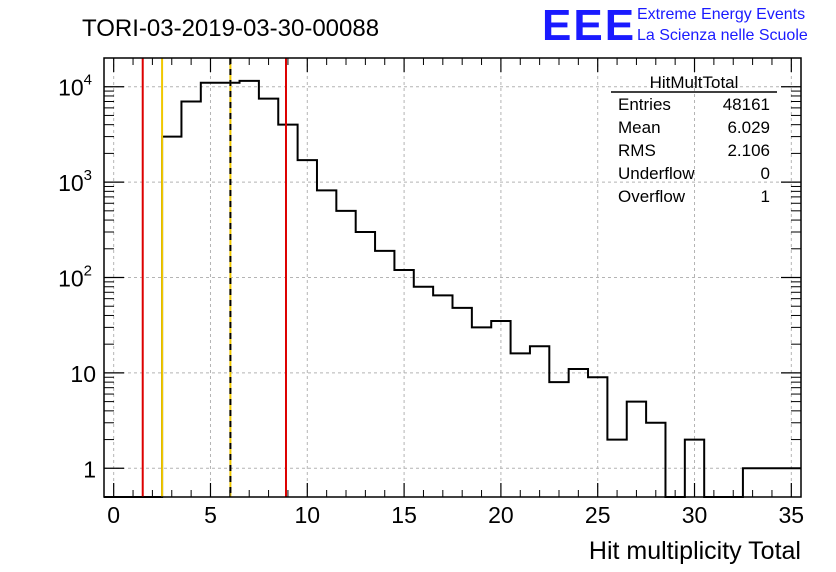  What do you see at coordinates (652, 196) in the screenshot?
I see `stats-label: Overflow` at bounding box center [652, 196].